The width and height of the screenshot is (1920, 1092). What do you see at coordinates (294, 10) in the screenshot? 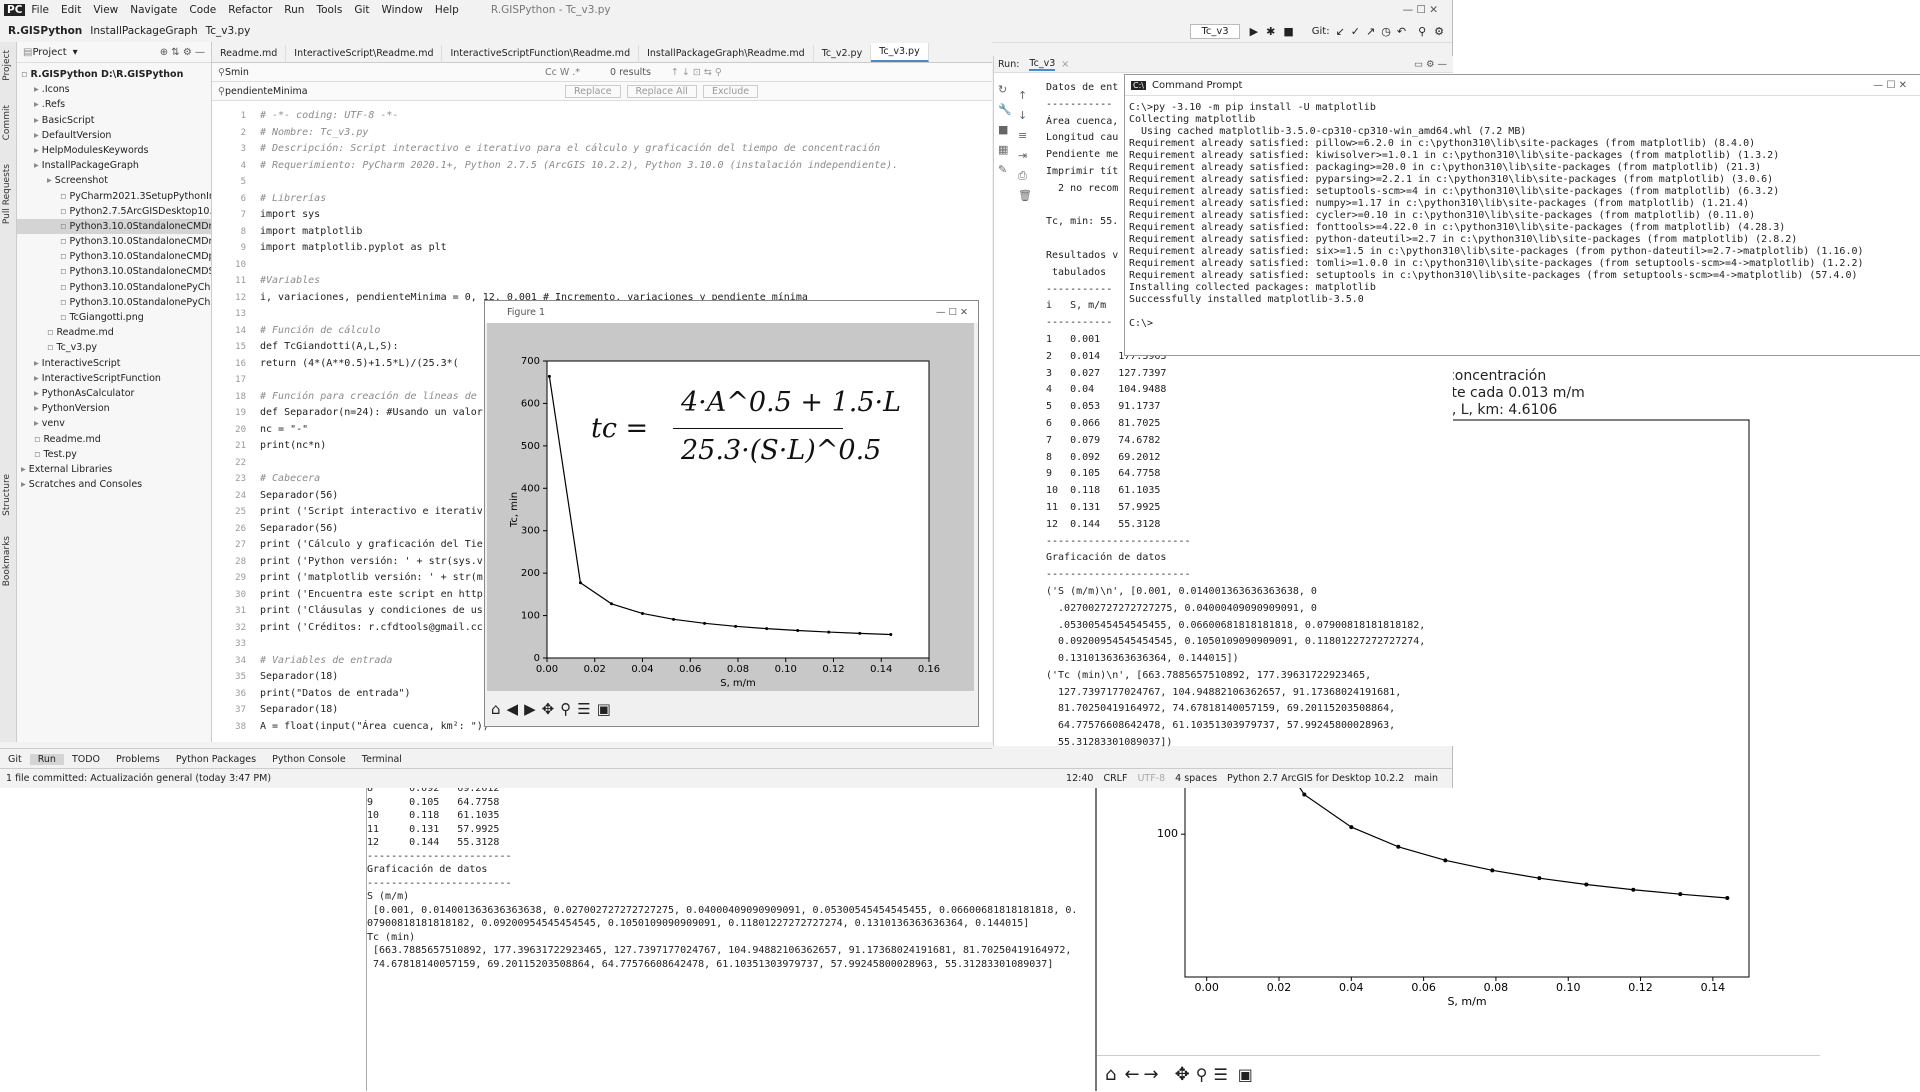
I see `menu-item: Run` at bounding box center [294, 10].